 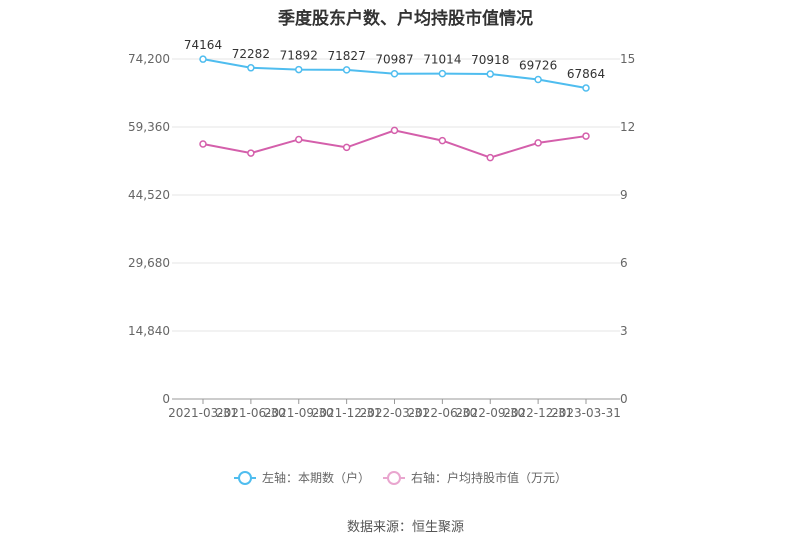 What do you see at coordinates (586, 413) in the screenshot?
I see `x-axis-tick-label: 2023-03-31` at bounding box center [586, 413].